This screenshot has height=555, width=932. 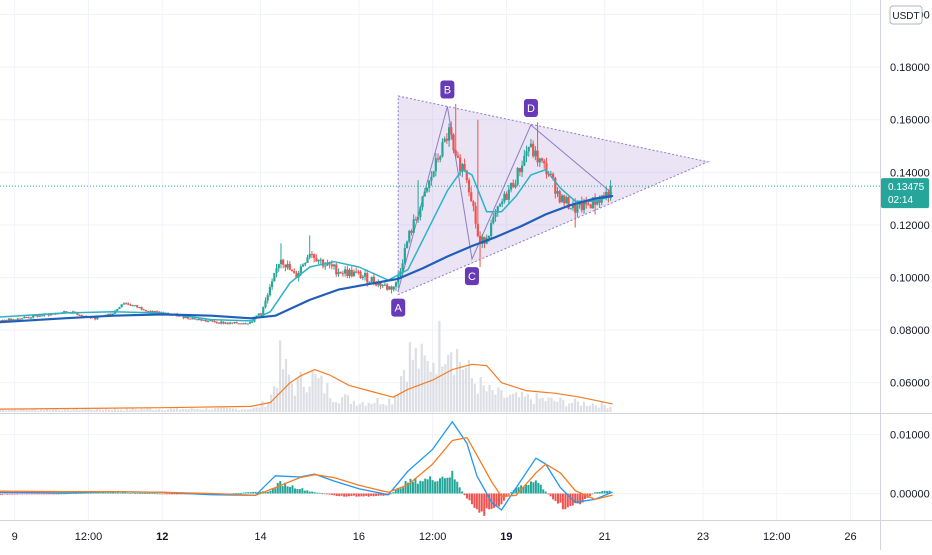 I want to click on time-tick-label: 12, so click(x=162, y=537).